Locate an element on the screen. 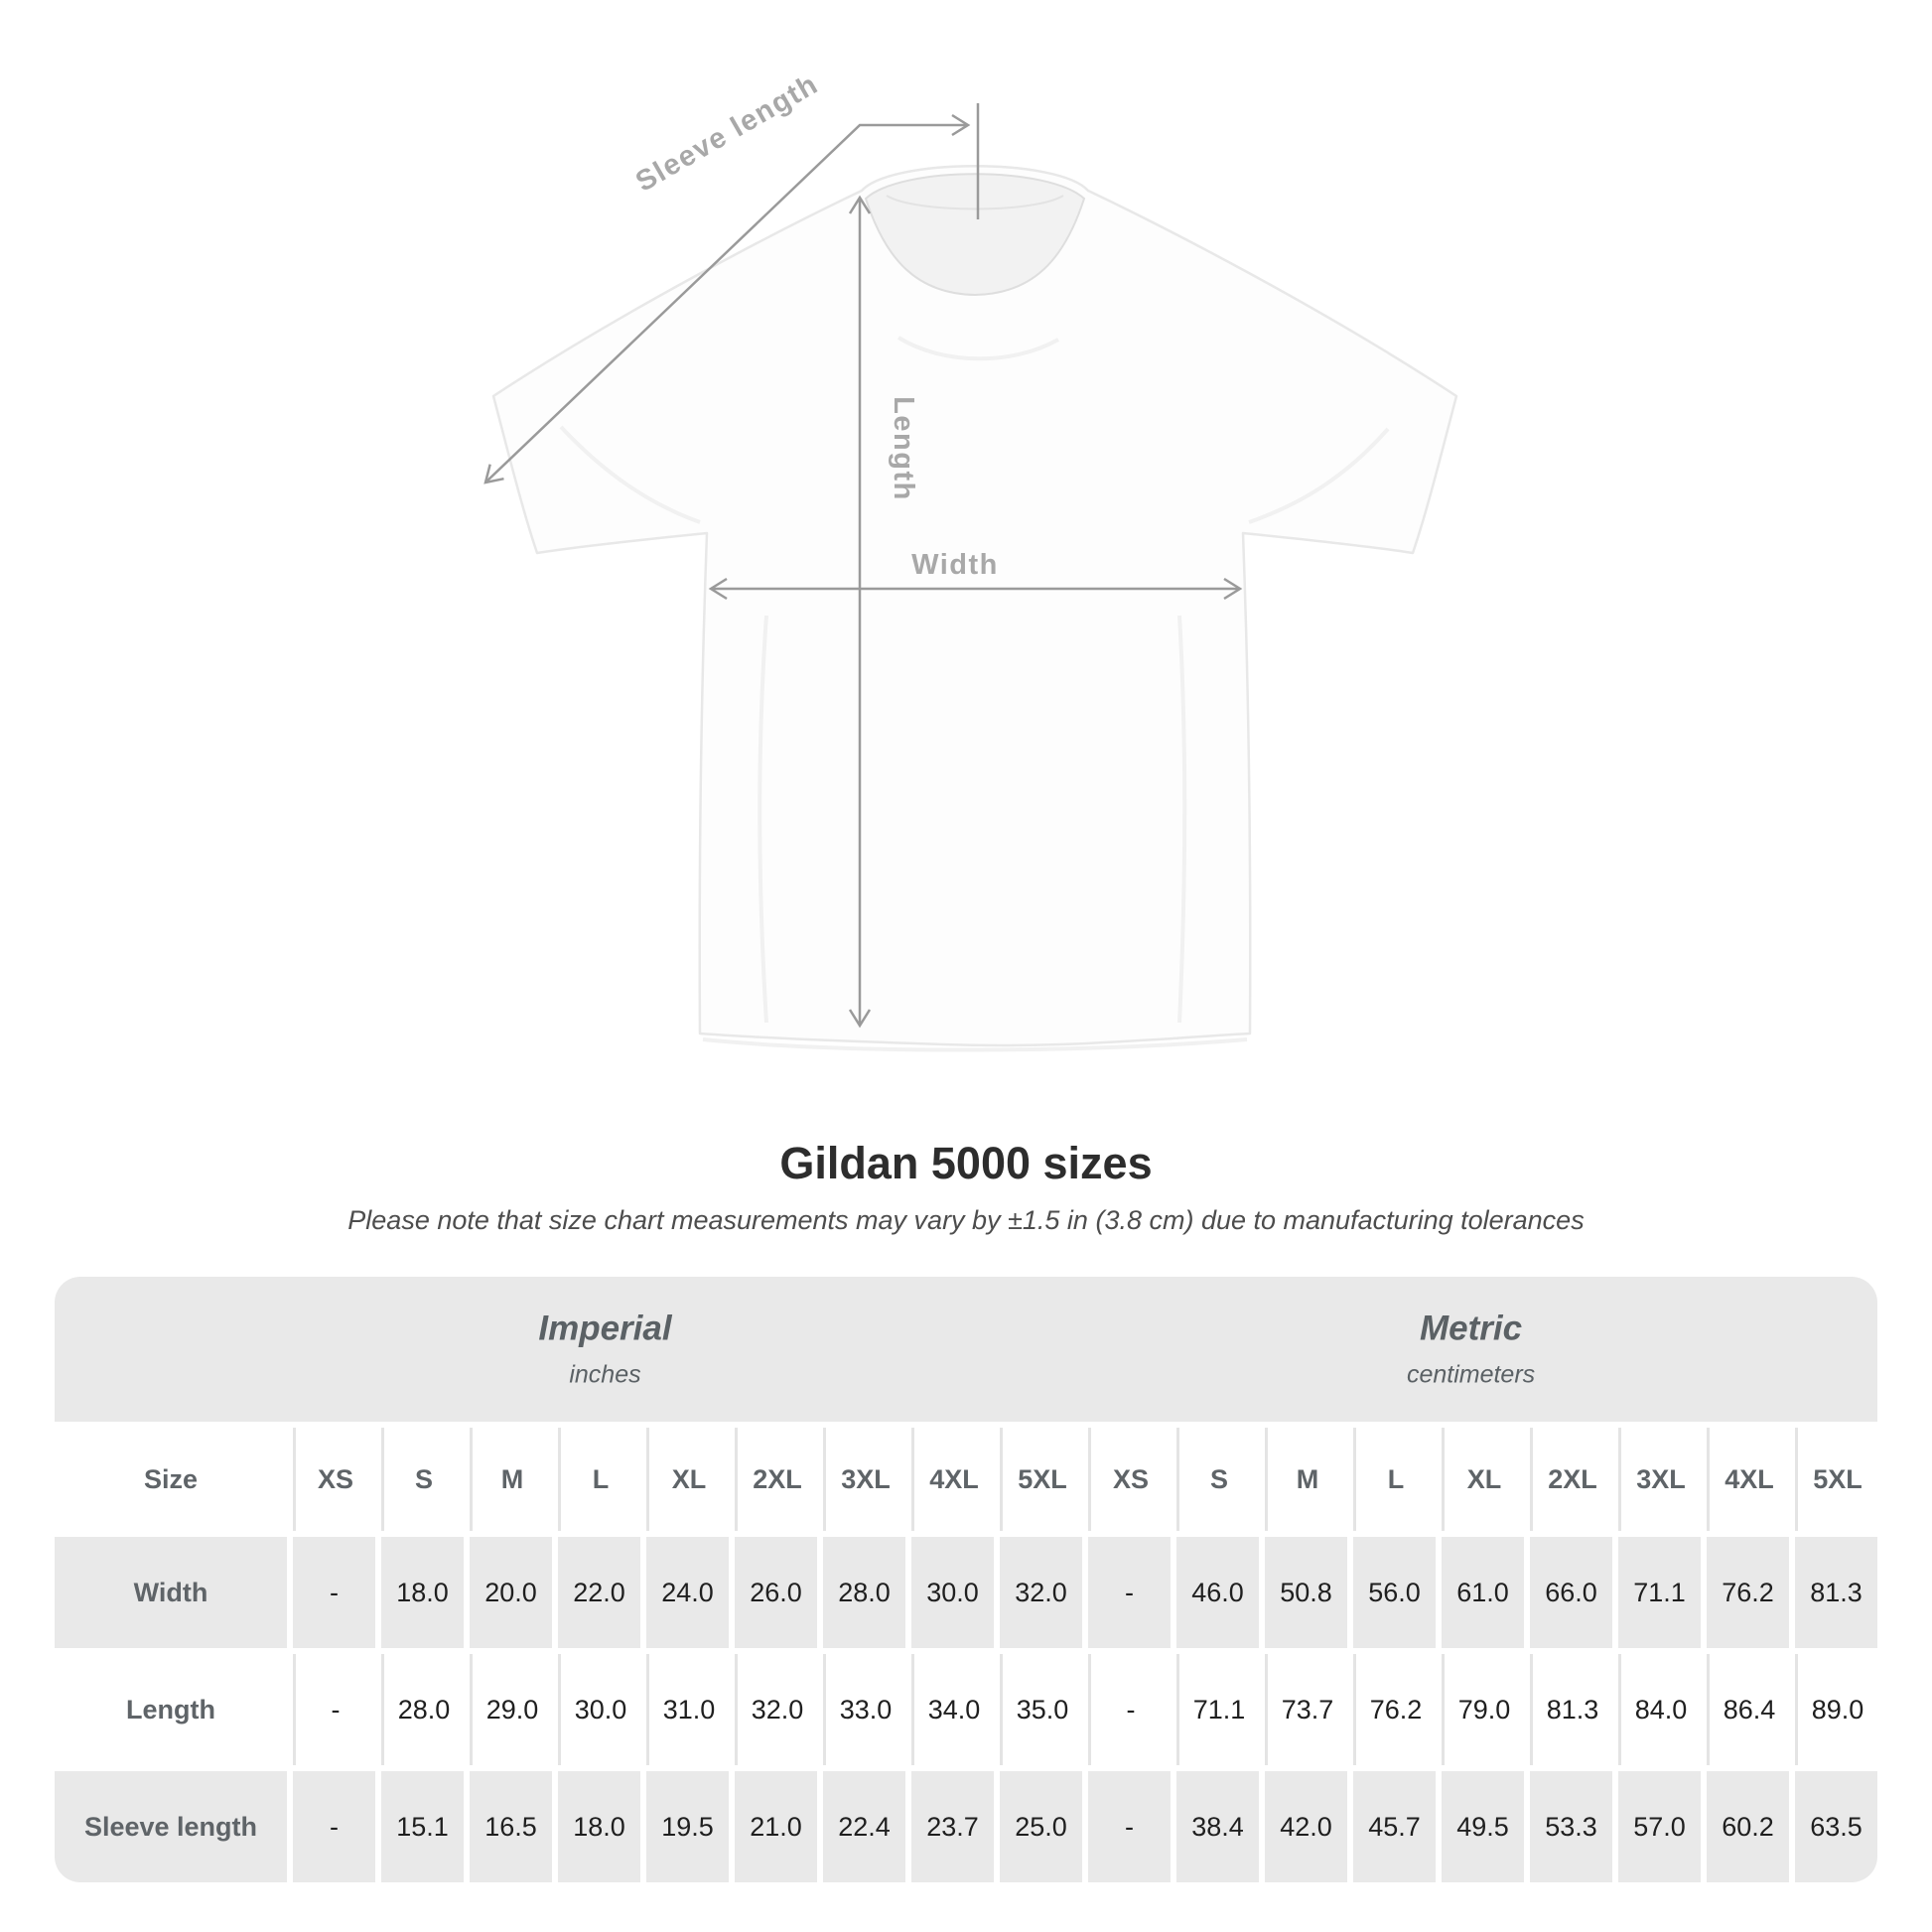 The image size is (1932, 1932). value-cell: 38.4 is located at coordinates (1217, 1827).